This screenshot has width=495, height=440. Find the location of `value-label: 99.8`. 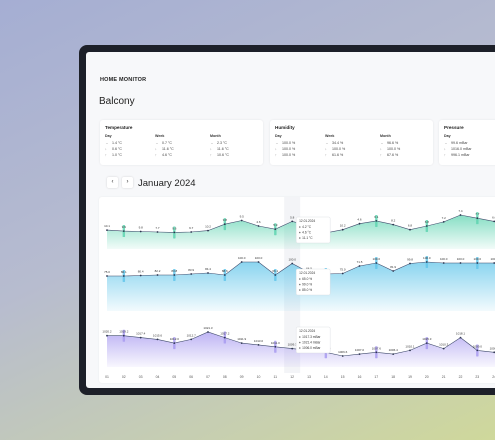

value-label: 99.8 is located at coordinates (410, 260).